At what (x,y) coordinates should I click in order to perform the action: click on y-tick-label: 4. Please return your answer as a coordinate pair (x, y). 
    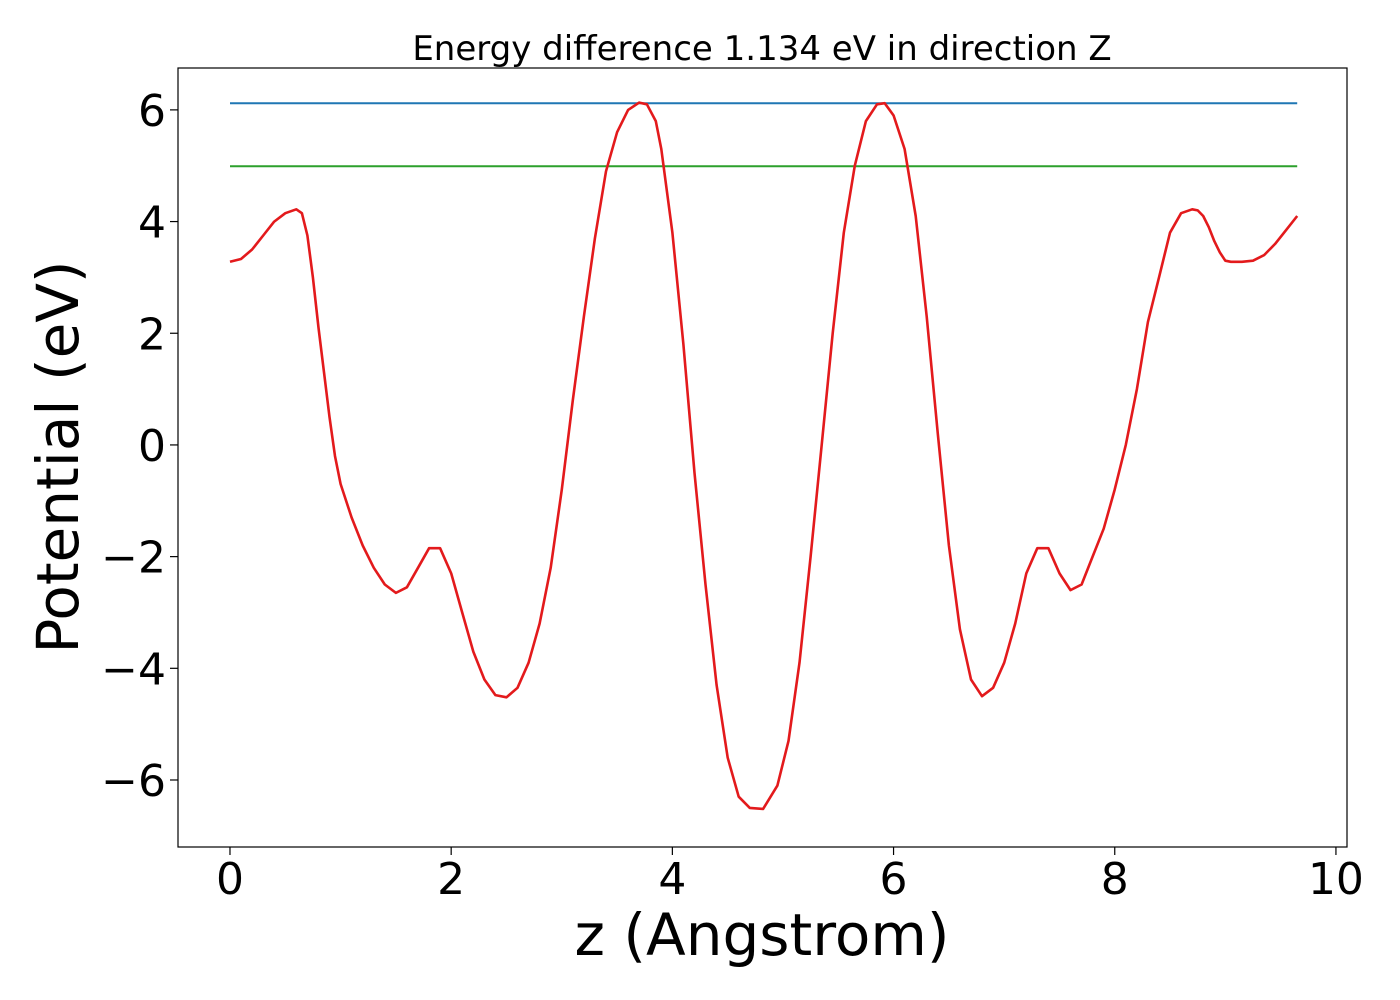
    Looking at the image, I should click on (152, 223).